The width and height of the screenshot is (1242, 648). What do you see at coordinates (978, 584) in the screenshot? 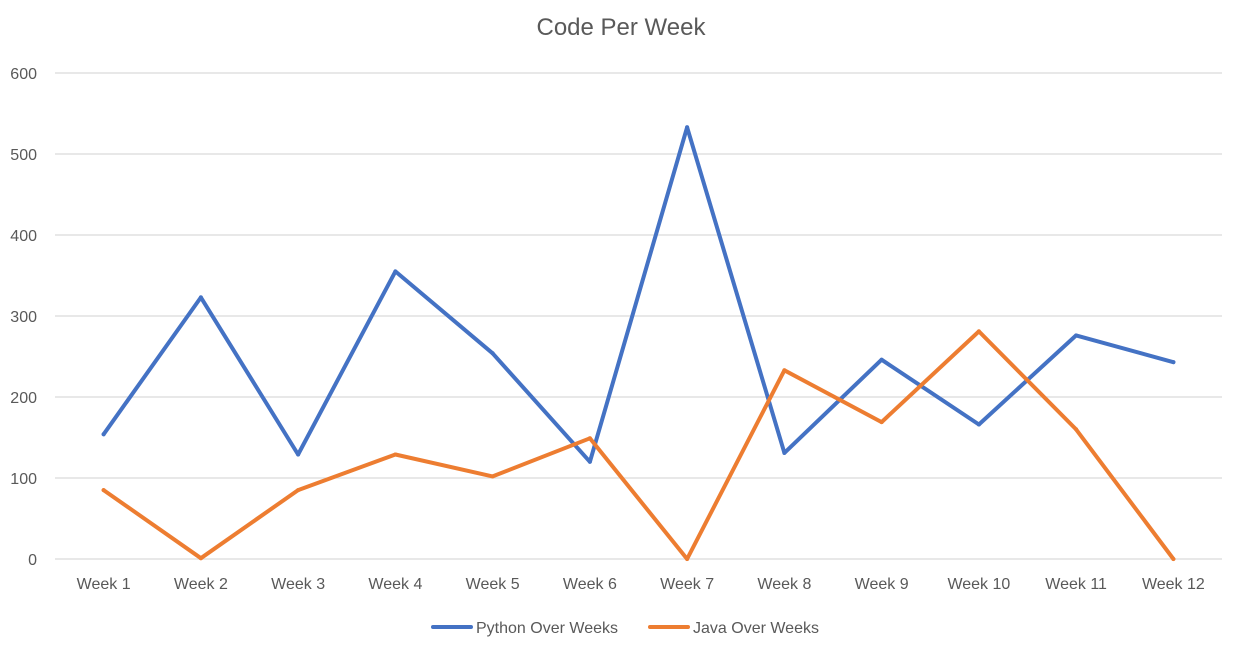
I see `x-tick-label: Week 10` at bounding box center [978, 584].